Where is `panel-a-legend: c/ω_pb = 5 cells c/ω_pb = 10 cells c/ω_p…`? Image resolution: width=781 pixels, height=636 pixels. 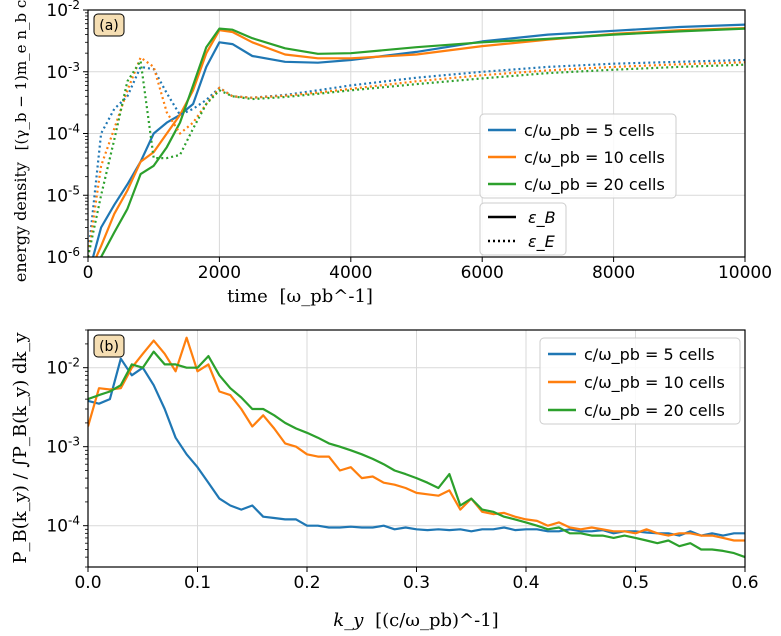
panel-a-legend: c/ω_pb = 5 cells c/ω_pb = 10 cells c/ω_p… is located at coordinates (578, 156).